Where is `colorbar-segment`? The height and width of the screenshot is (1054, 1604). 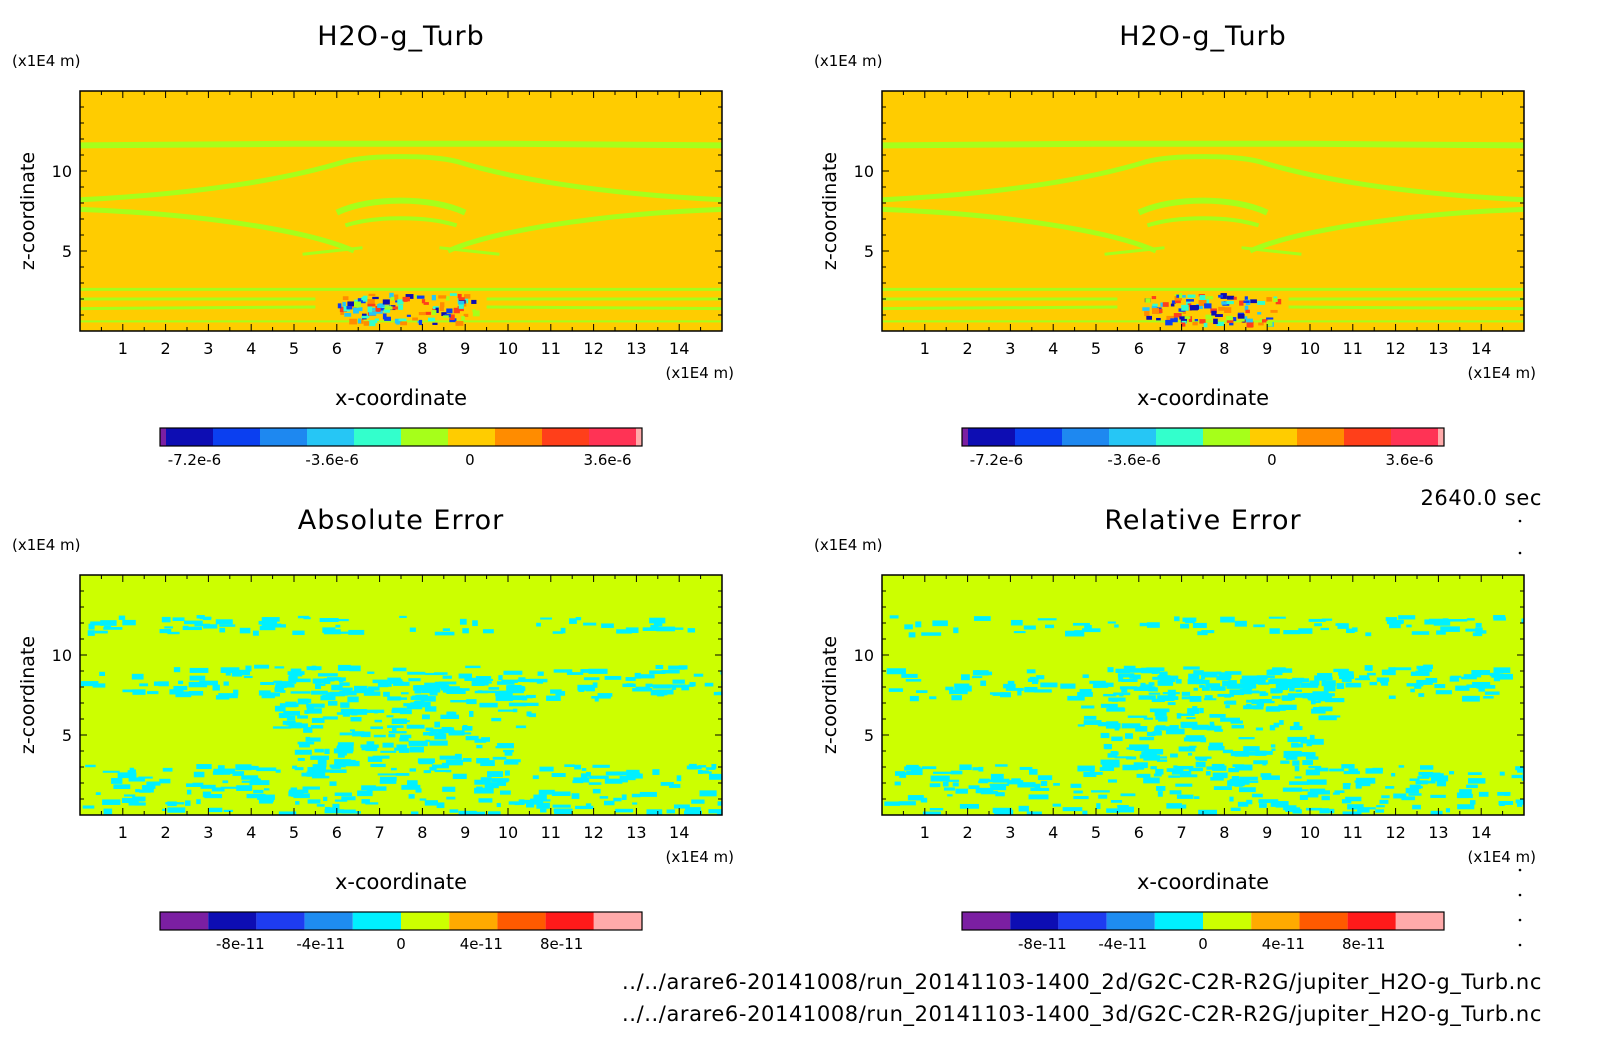 colorbar-segment is located at coordinates (328, 921).